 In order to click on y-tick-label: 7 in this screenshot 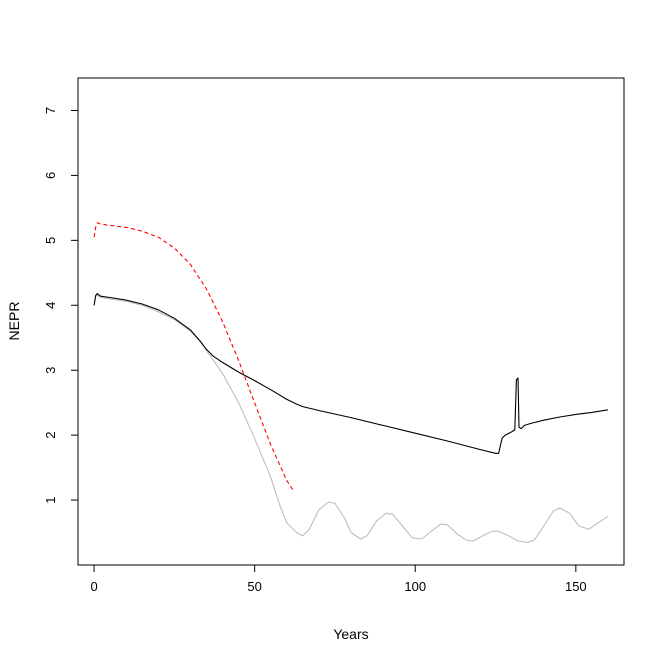, I will do `click(50, 110)`.